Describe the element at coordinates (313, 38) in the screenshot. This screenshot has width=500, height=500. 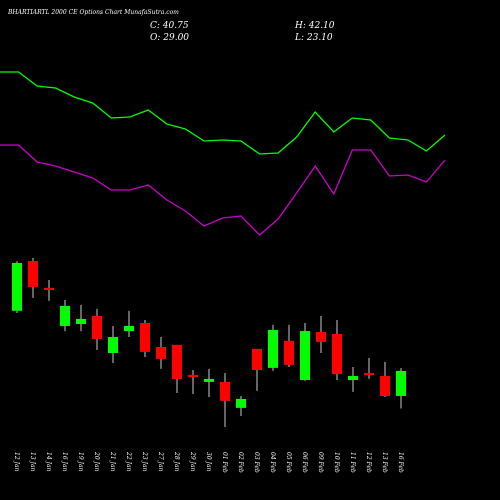
I see `ohlc-label: L: 23.10` at that location.